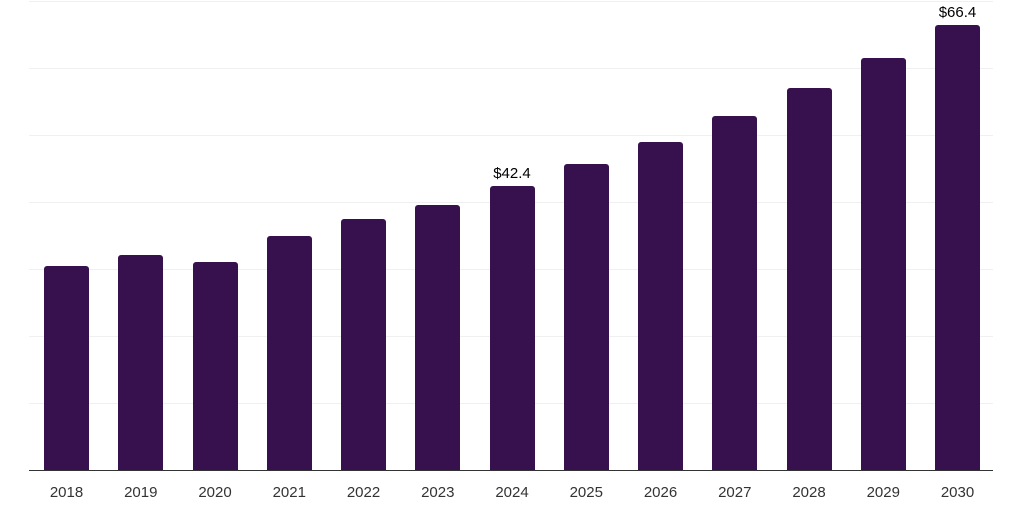 This screenshot has width=1024, height=512. What do you see at coordinates (586, 492) in the screenshot?
I see `x-tick-label-2025: 2025` at bounding box center [586, 492].